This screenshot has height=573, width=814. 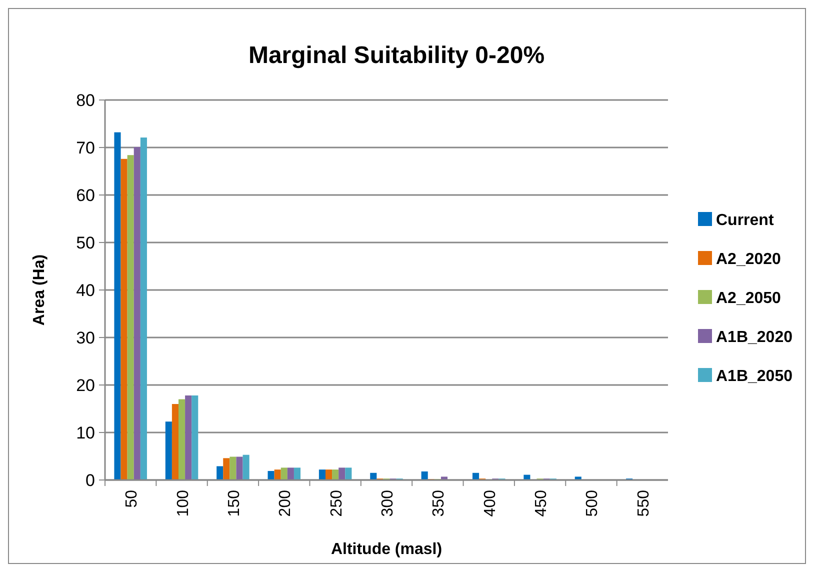 I want to click on y-tick-label: 50, so click(x=85, y=243).